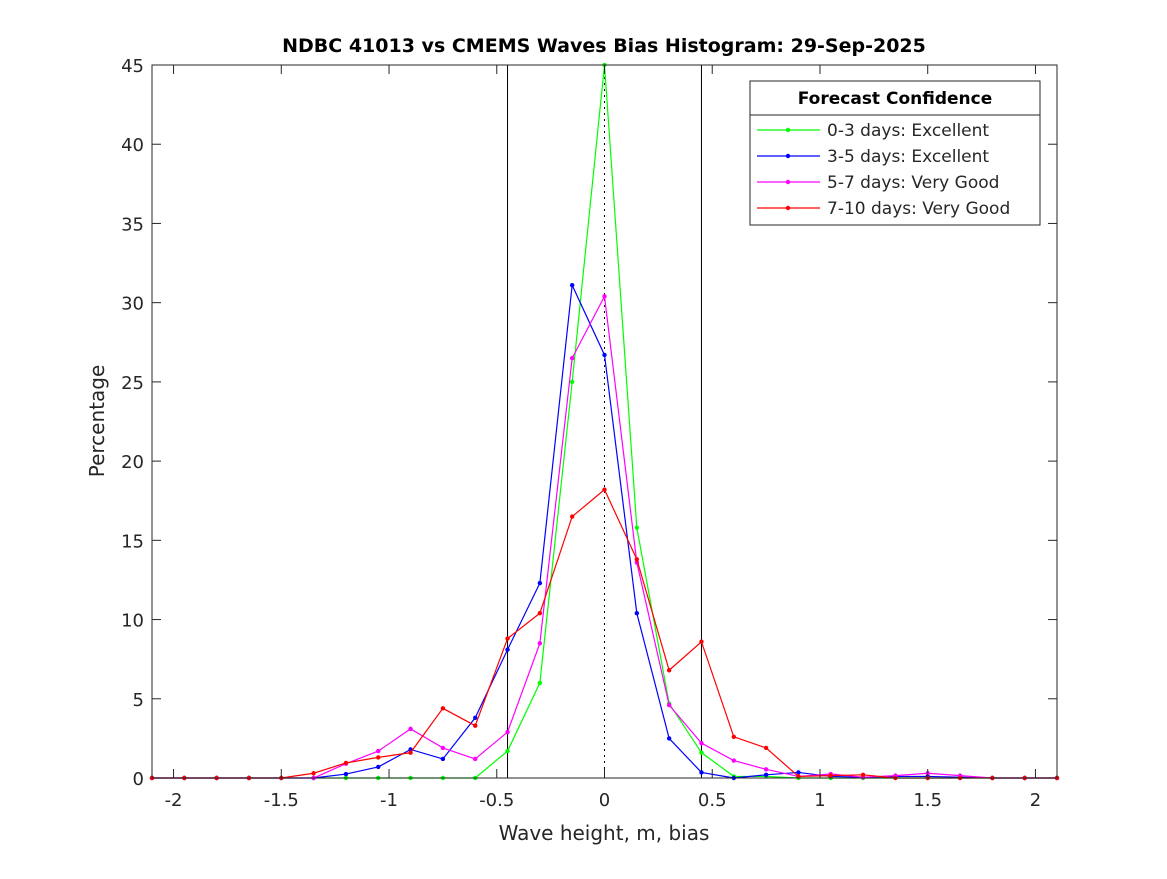  What do you see at coordinates (908, 157) in the screenshot?
I see `legend-label: 3-5 days: Excellent` at bounding box center [908, 157].